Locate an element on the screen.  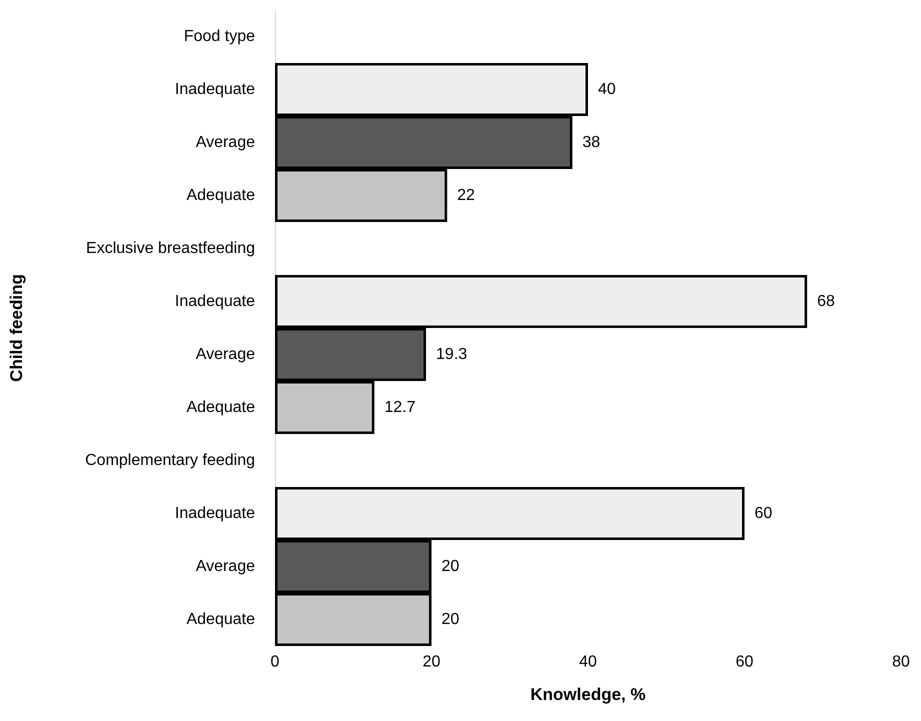
data-label: 12.7 is located at coordinates (400, 407).